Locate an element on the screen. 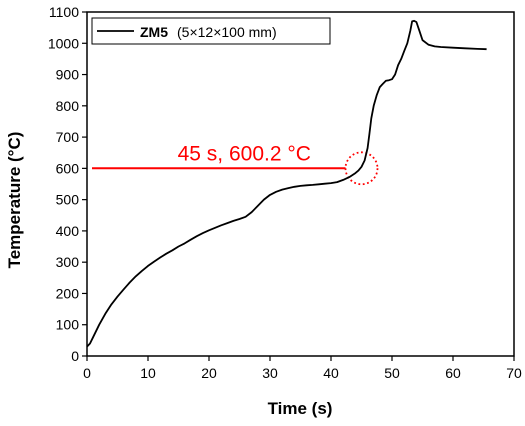 This screenshot has width=525, height=426. y-tick-label: 900 is located at coordinates (68, 75).